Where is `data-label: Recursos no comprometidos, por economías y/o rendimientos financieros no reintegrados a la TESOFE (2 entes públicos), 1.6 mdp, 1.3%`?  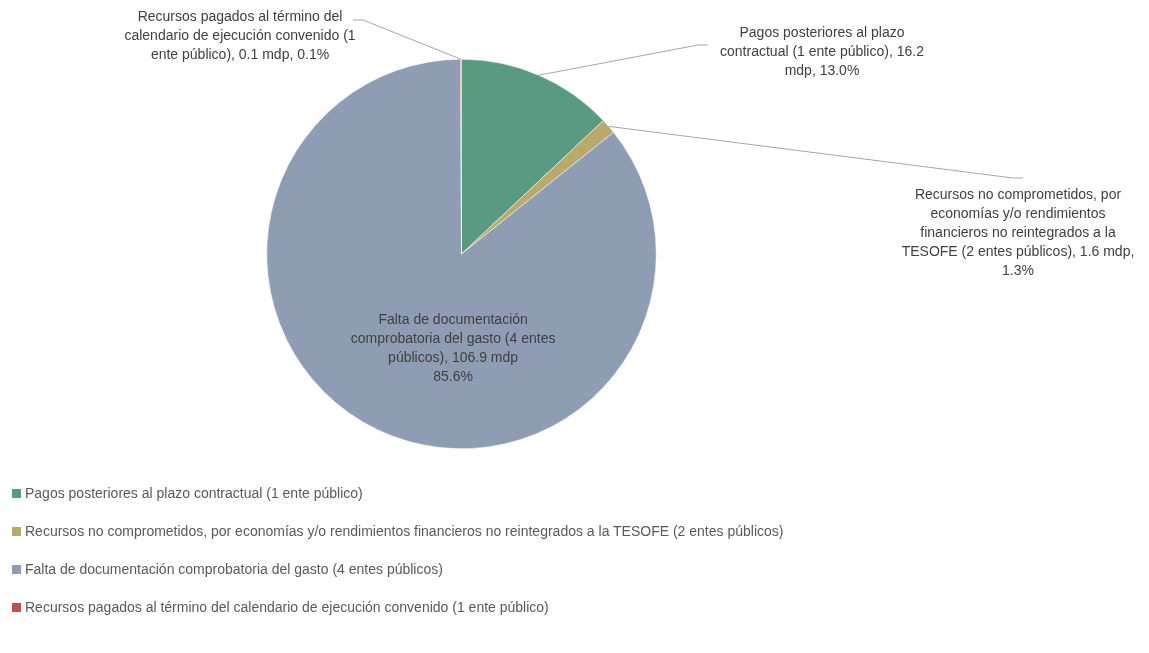 data-label: Recursos no comprometidos, por economías y/o rendimientos financieros no reintegrados a la TESOFE (2 entes públicos), 1.6 mdp, 1.3% is located at coordinates (1018, 231).